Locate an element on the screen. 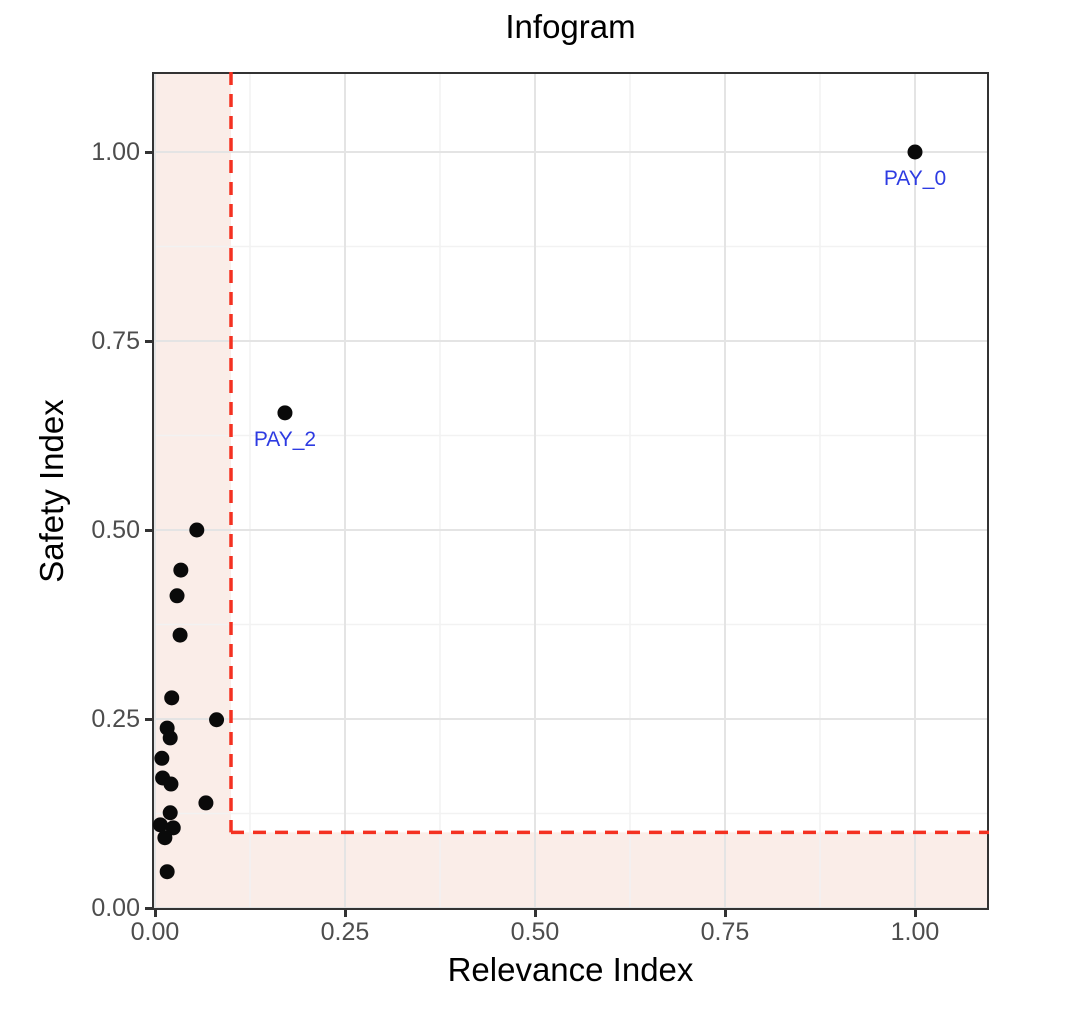 The height and width of the screenshot is (1012, 1074). y-axis-tick-label: 0.50 is located at coordinates (115, 530).